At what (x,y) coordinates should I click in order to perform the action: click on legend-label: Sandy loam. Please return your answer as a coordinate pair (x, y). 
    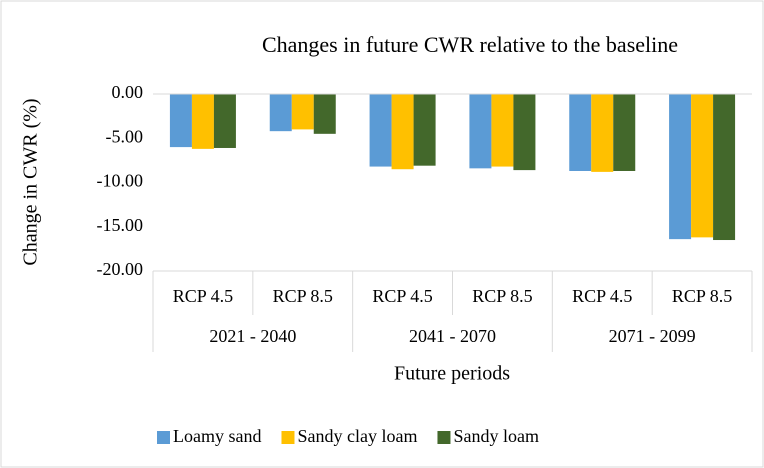
    Looking at the image, I should click on (496, 436).